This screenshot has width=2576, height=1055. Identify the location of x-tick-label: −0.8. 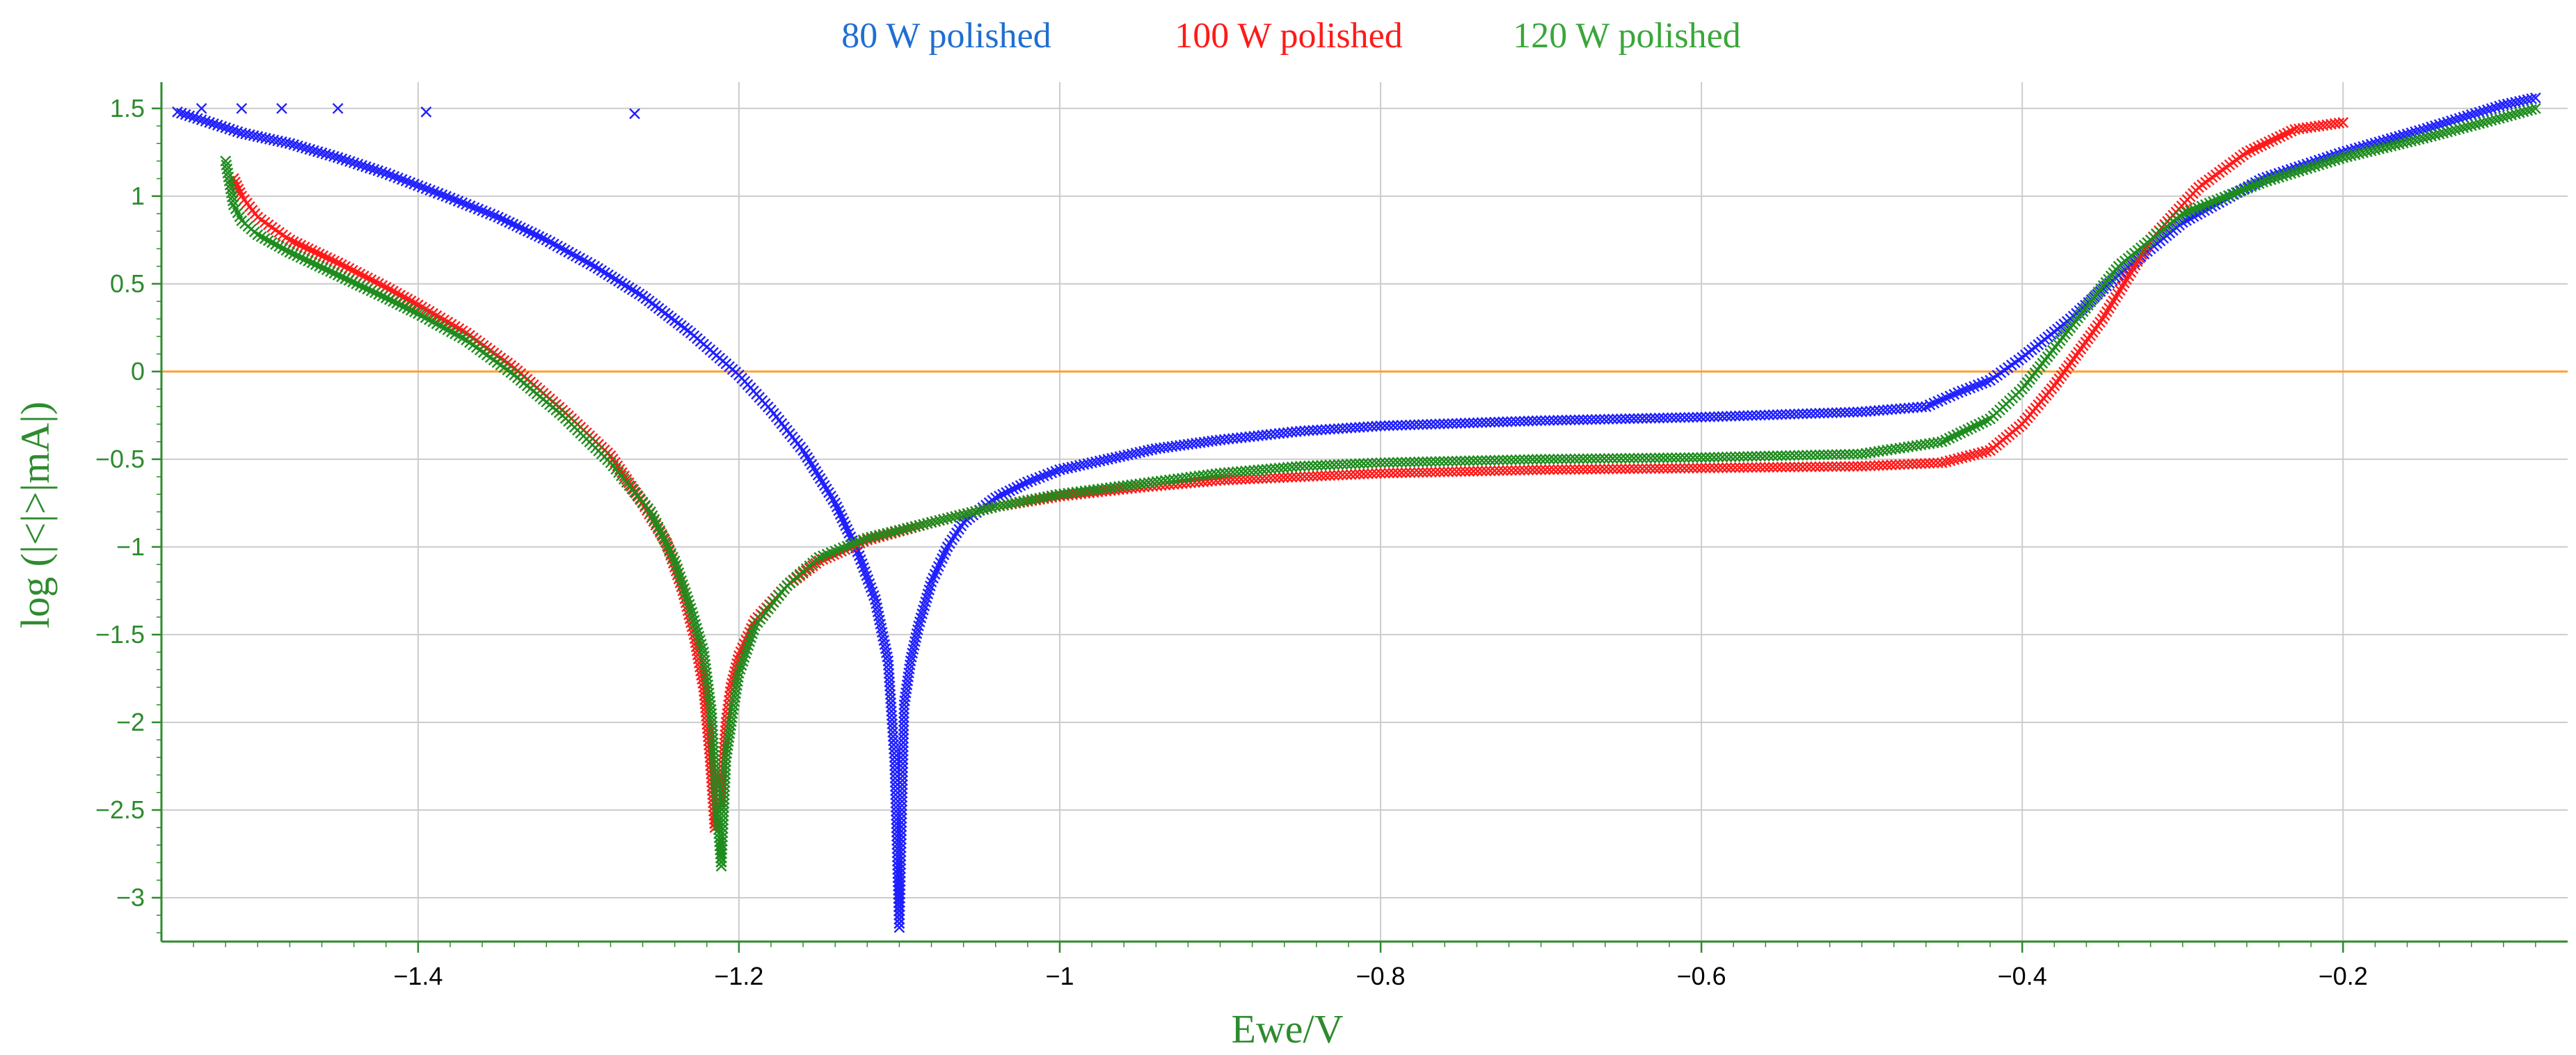
(1381, 976).